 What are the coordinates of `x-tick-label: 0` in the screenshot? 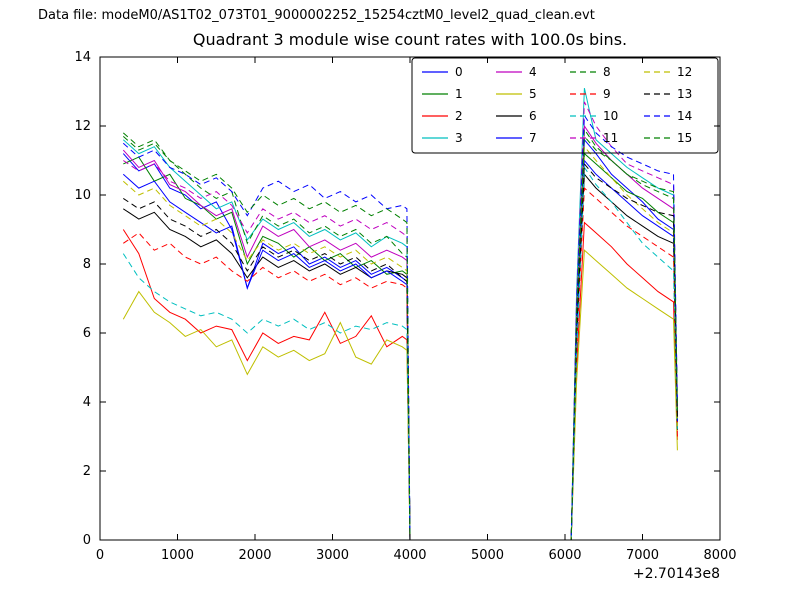 It's located at (100, 555).